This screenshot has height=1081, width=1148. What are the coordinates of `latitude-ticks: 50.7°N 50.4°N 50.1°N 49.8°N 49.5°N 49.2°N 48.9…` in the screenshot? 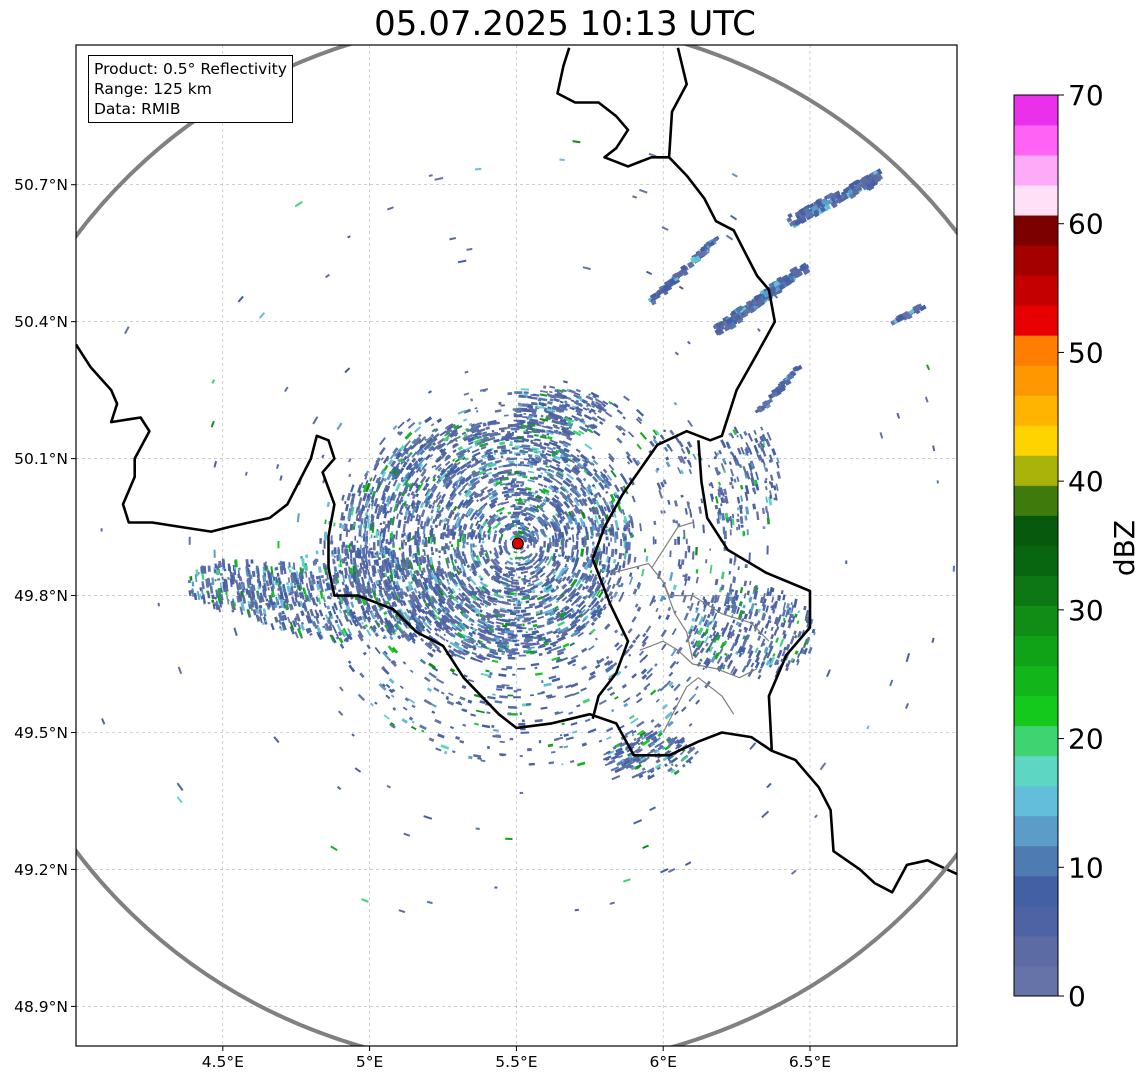 It's located at (45, 596).